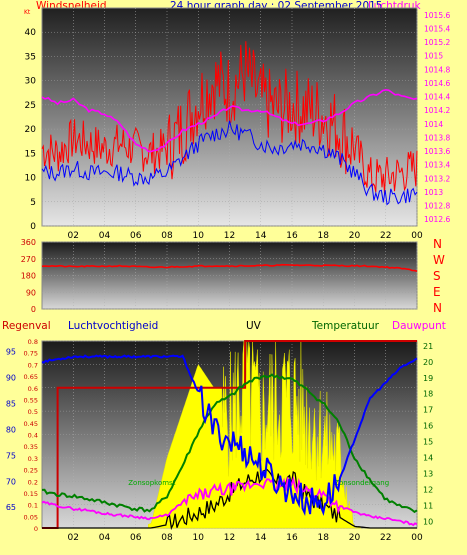 The width and height of the screenshot is (467, 555). Describe the element at coordinates (361, 483) in the screenshot. I see `sunset-label: Zonsondergang` at that location.